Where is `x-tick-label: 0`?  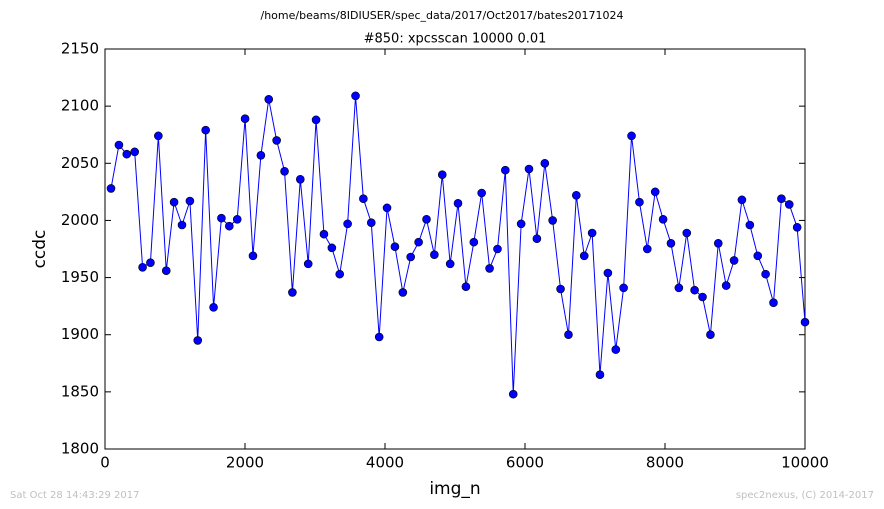 x-tick-label: 0 is located at coordinates (105, 463).